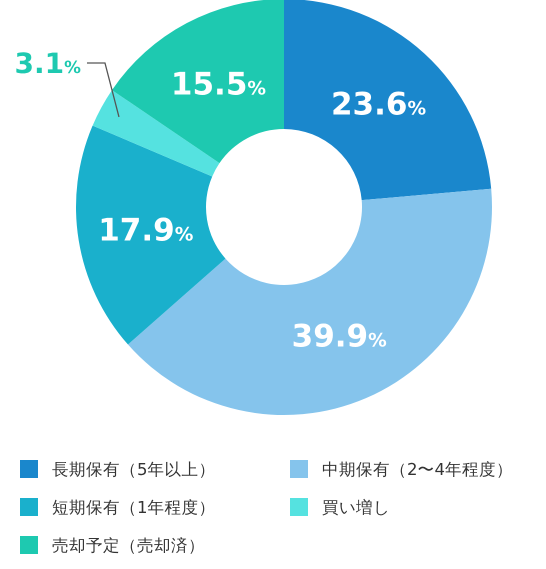  What do you see at coordinates (218, 84) in the screenshot?
I see `data-label: 15.5%` at bounding box center [218, 84].